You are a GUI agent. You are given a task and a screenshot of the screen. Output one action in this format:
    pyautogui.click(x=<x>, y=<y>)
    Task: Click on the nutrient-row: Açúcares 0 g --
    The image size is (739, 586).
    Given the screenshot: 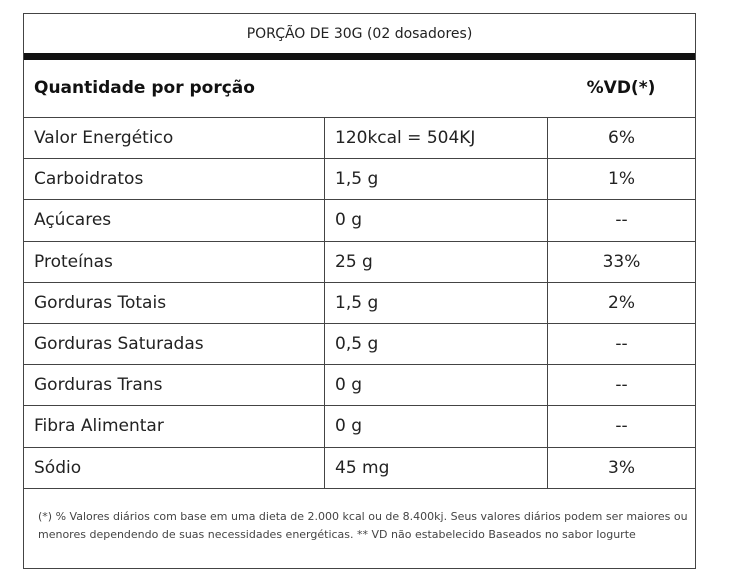 What is the action you would take?
    pyautogui.click(x=359, y=221)
    